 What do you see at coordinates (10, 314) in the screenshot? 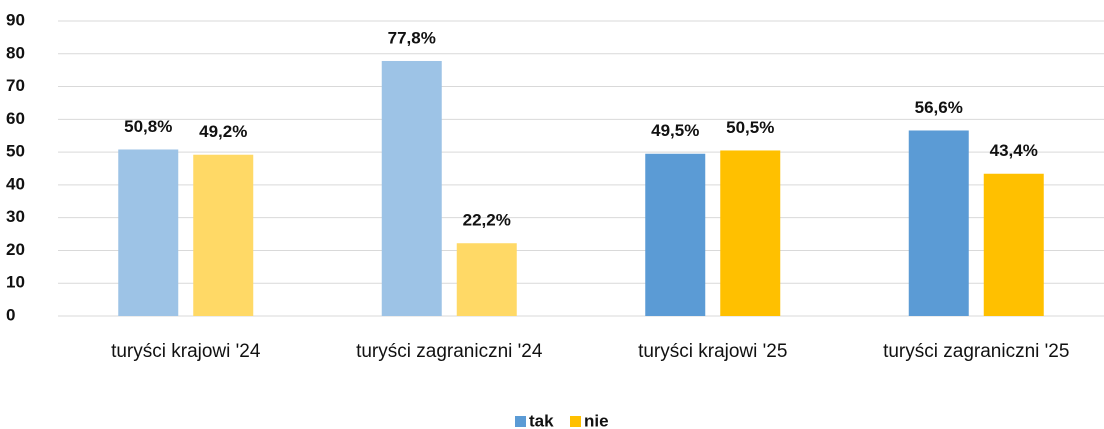
I see `y-tick-label: 0` at bounding box center [10, 314].